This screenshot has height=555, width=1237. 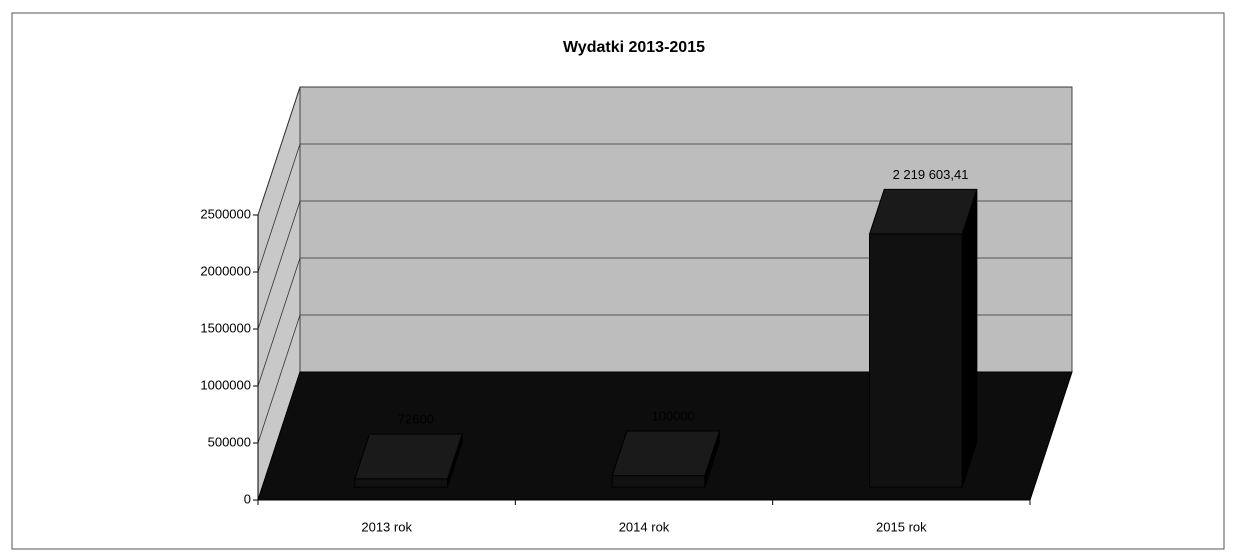 I want to click on data-label: 72600, so click(x=416, y=419).